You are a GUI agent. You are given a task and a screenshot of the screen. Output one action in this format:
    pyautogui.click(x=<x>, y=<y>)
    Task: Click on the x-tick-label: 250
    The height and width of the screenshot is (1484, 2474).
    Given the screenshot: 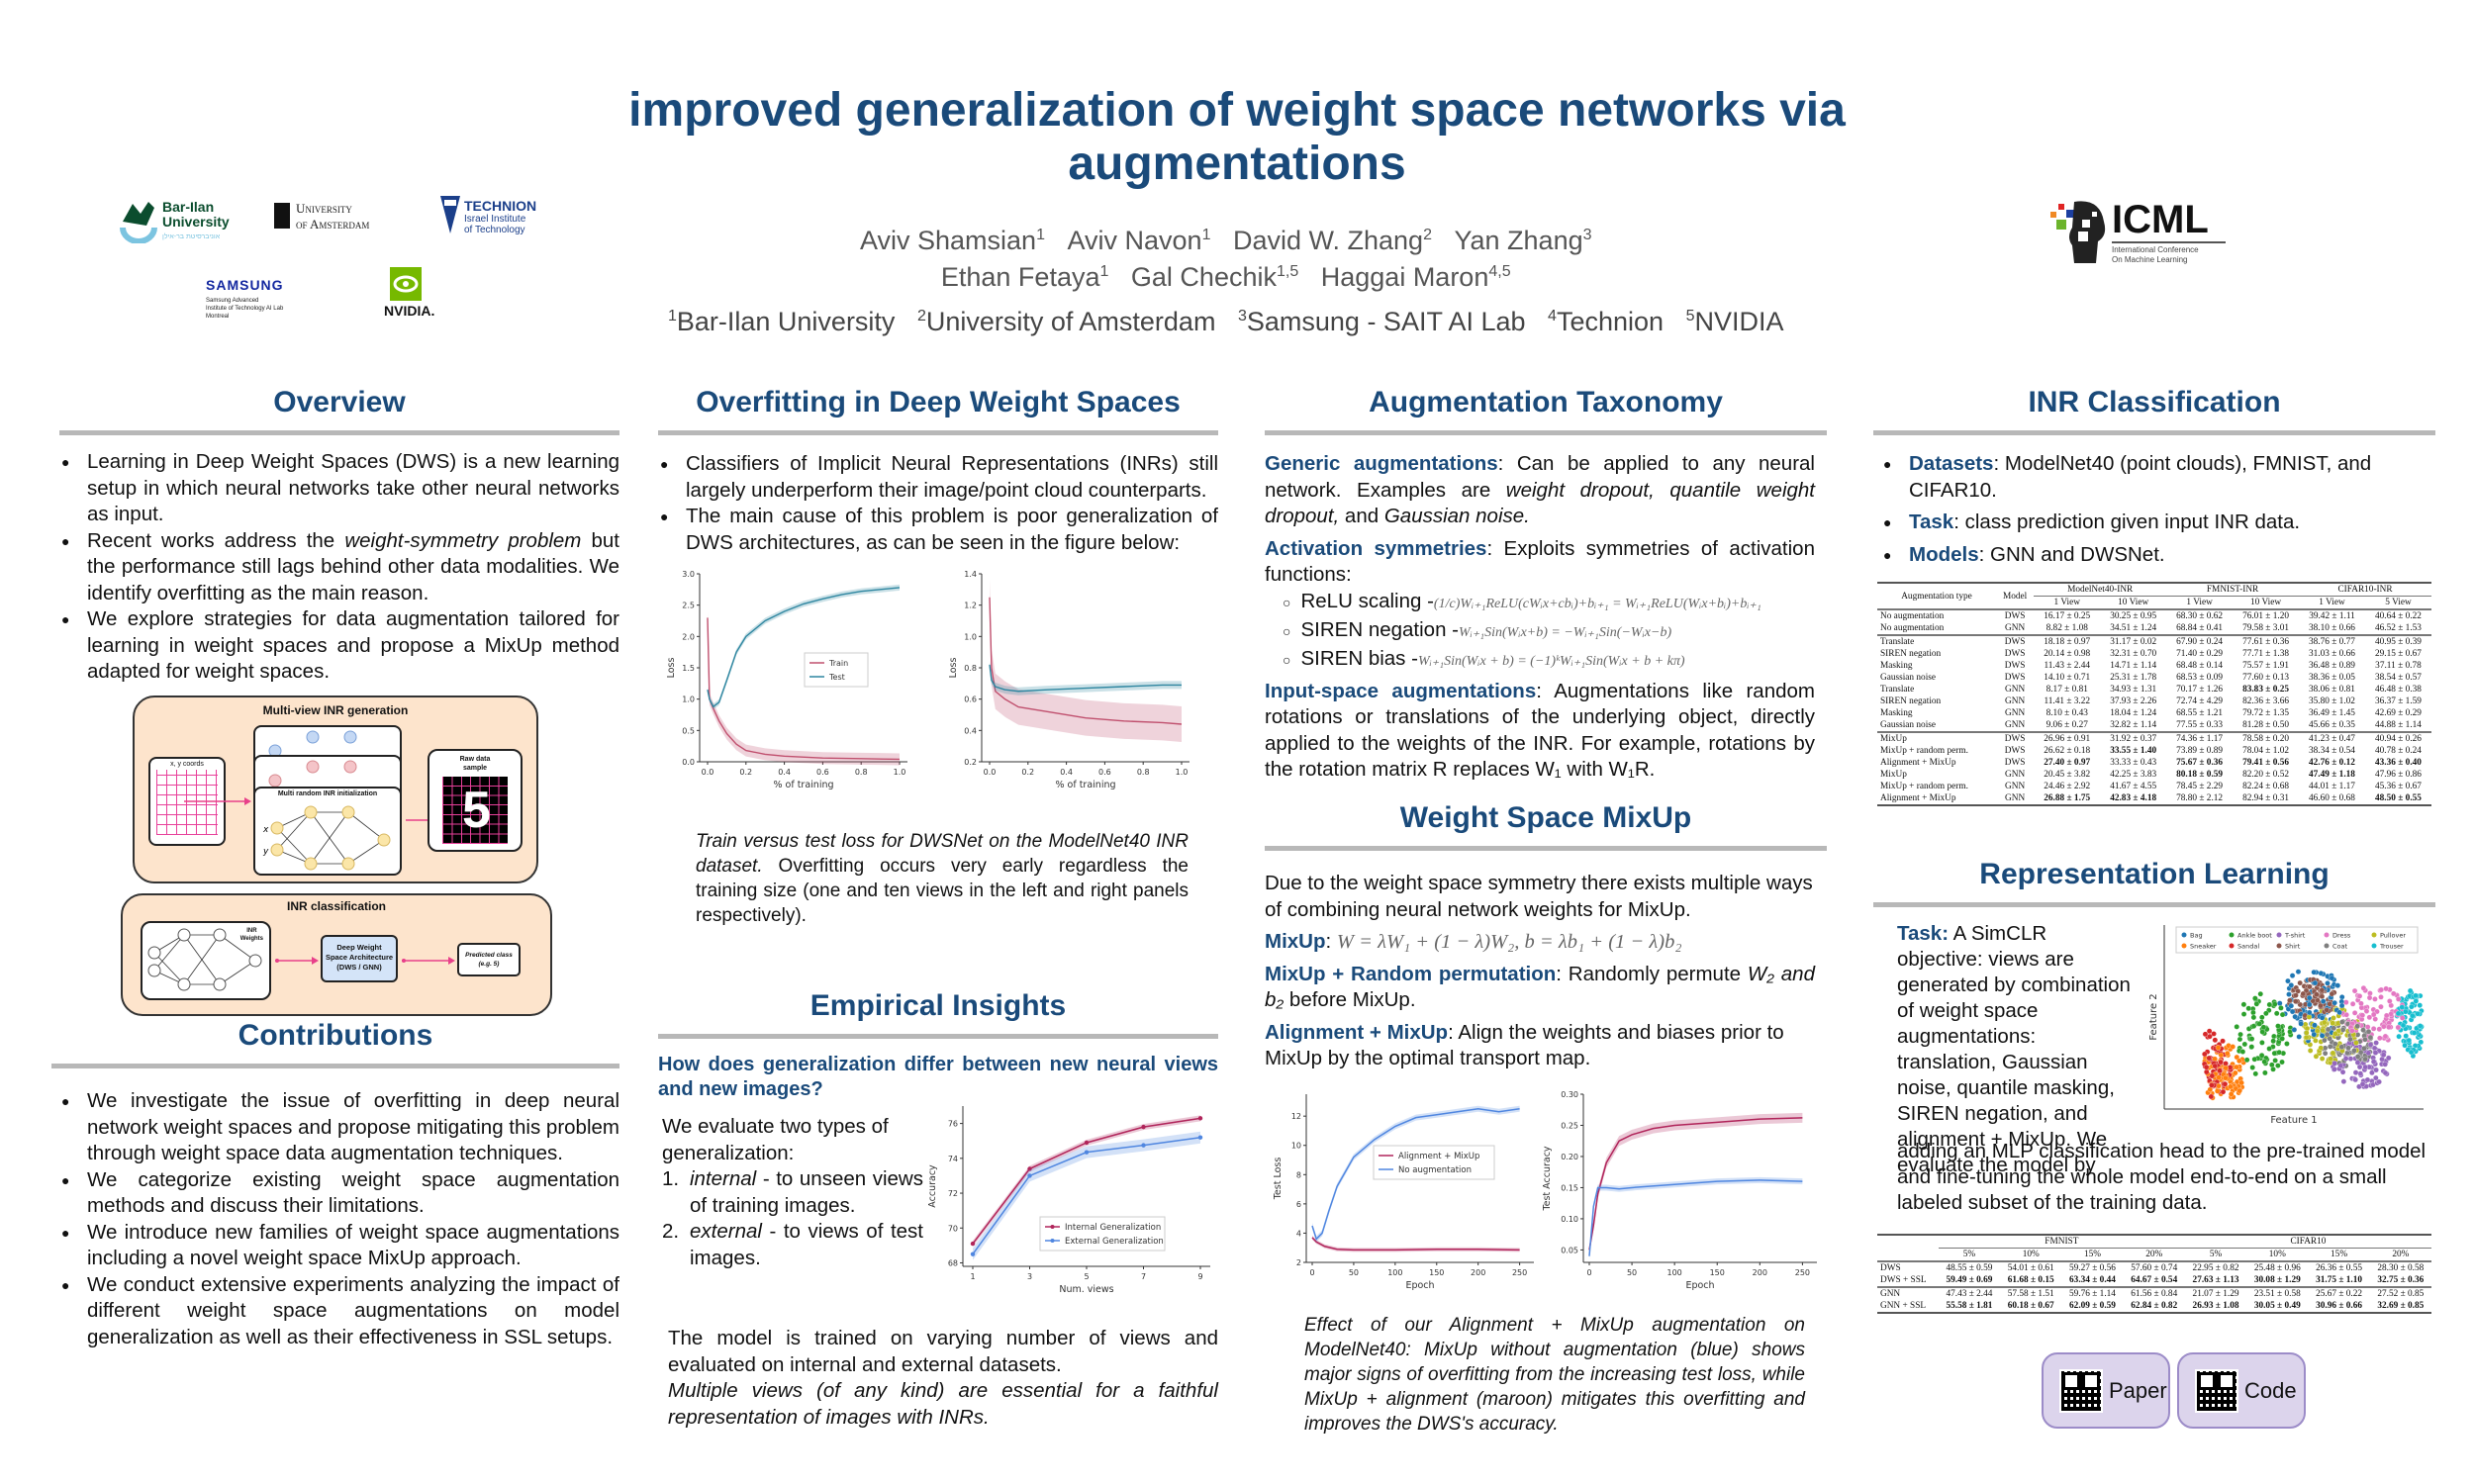 What is the action you would take?
    pyautogui.click(x=1519, y=1272)
    